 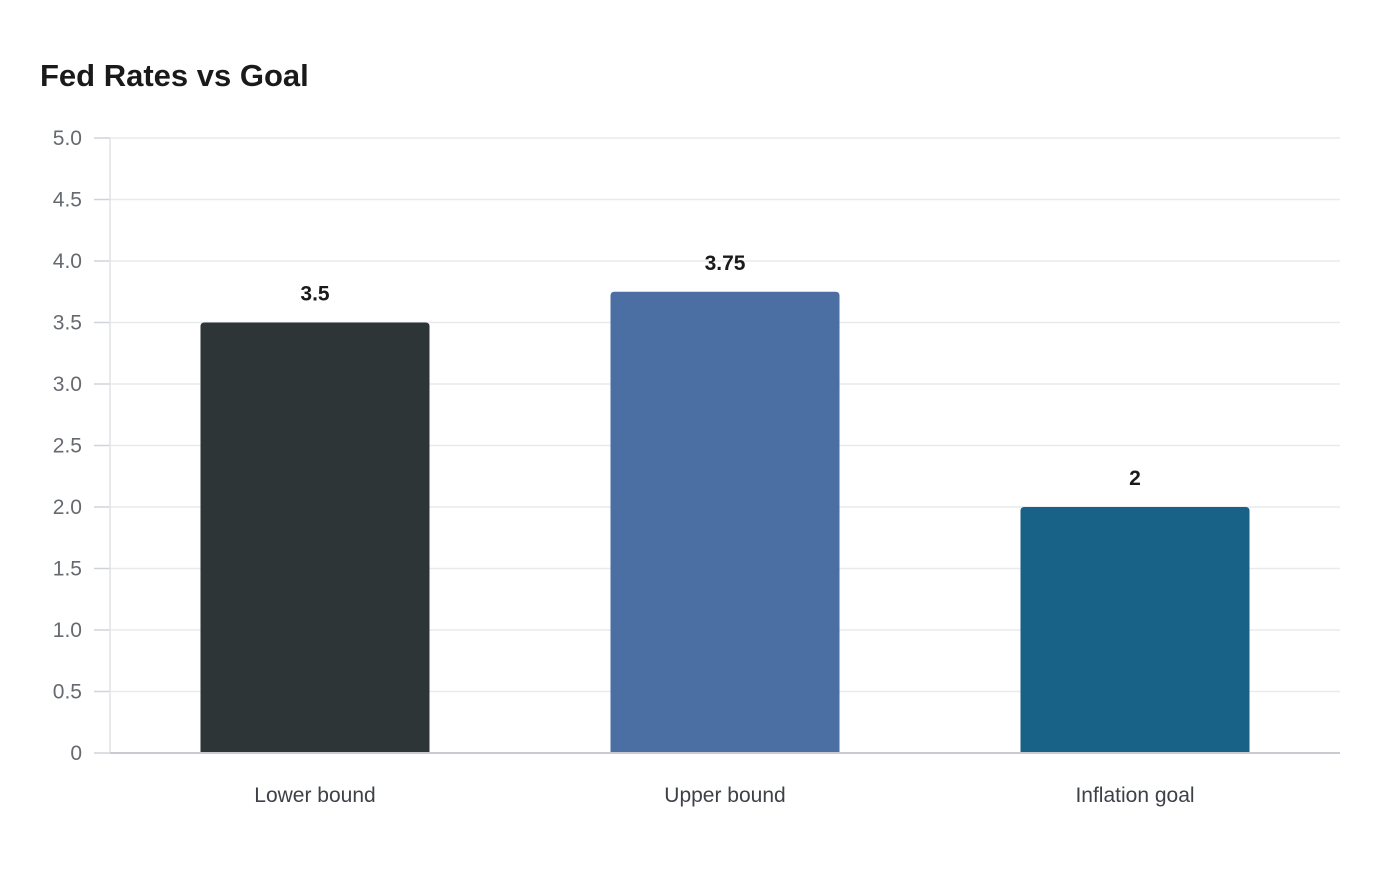 What do you see at coordinates (315, 294) in the screenshot?
I see `data-label: 3.5` at bounding box center [315, 294].